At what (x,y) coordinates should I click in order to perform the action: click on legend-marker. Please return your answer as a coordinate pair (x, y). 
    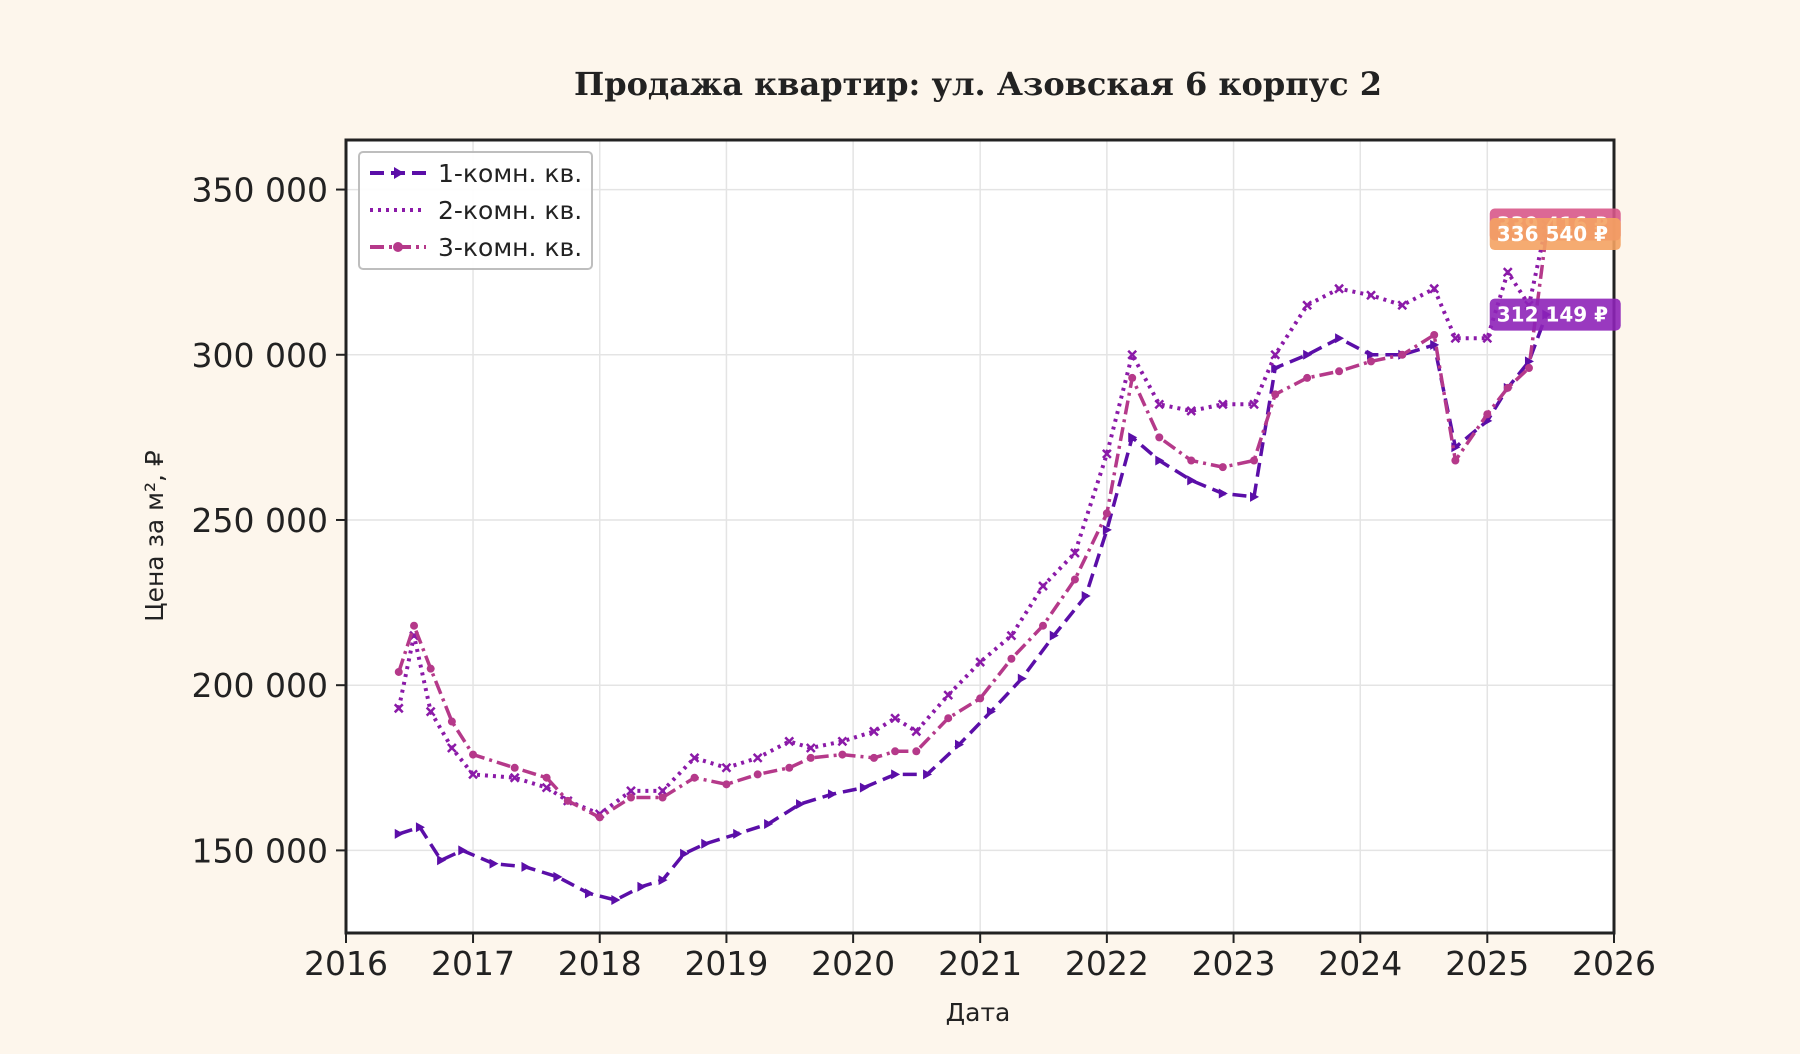
    Looking at the image, I should click on (399, 173).